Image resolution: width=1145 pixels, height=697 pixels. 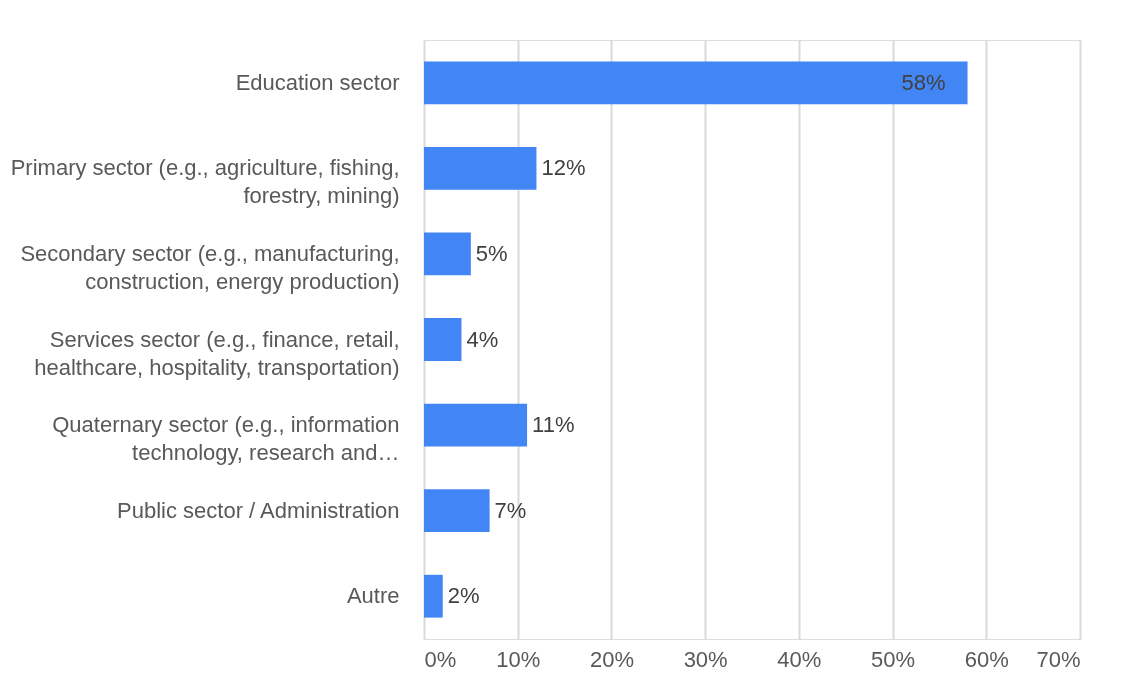 What do you see at coordinates (258, 510) in the screenshot?
I see `y-tick-label: Public sector / Administration` at bounding box center [258, 510].